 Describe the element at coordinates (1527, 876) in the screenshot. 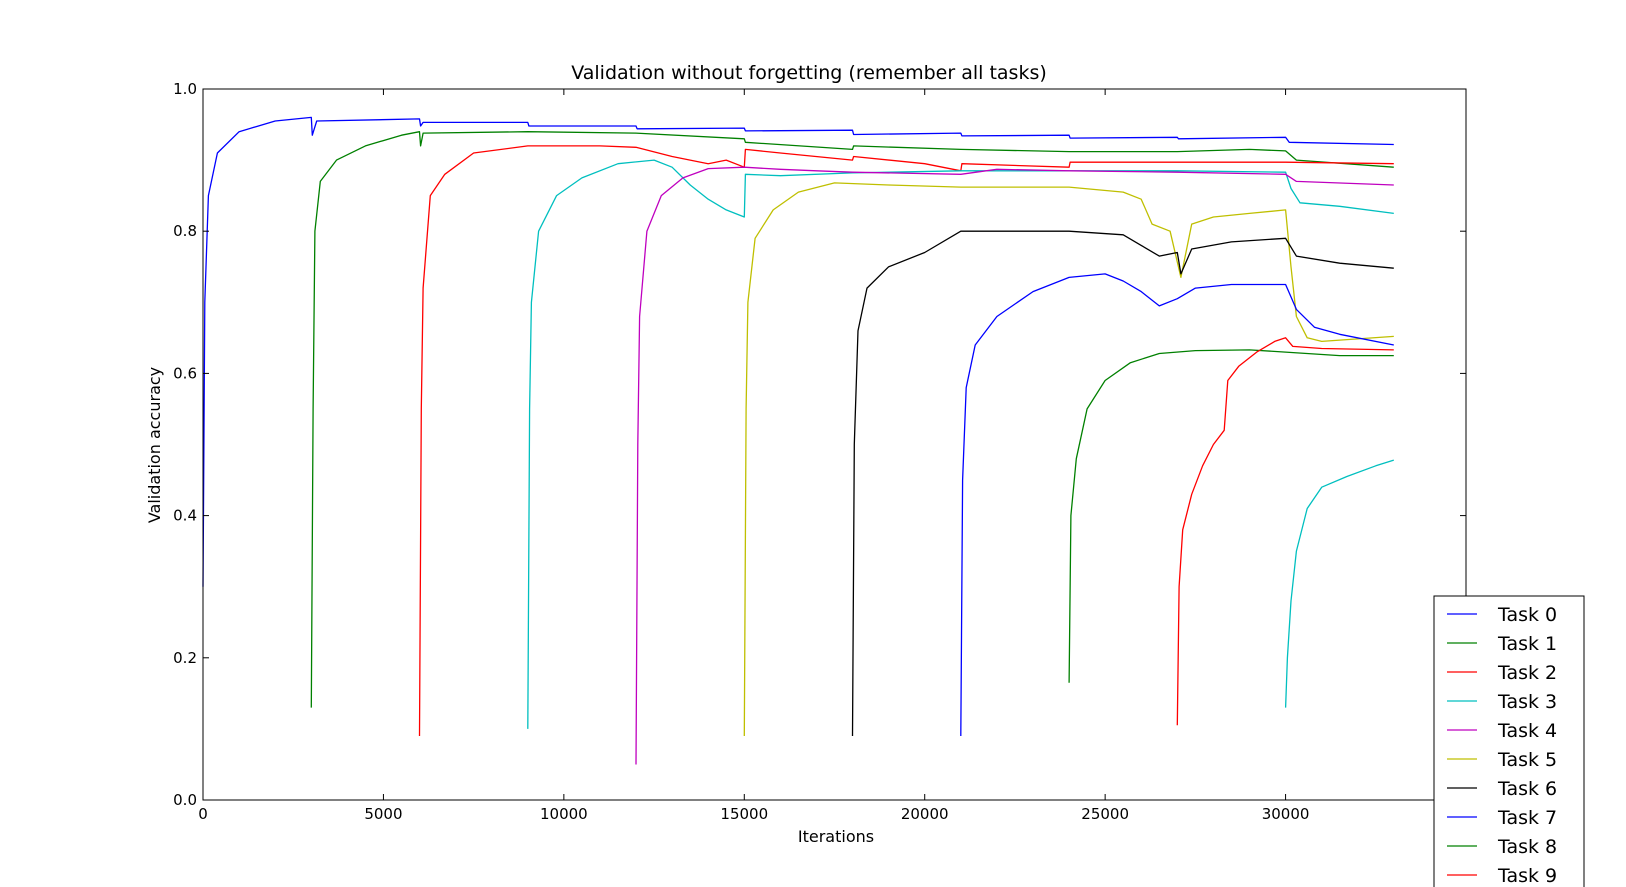

I see `legend-label: Task 9` at that location.